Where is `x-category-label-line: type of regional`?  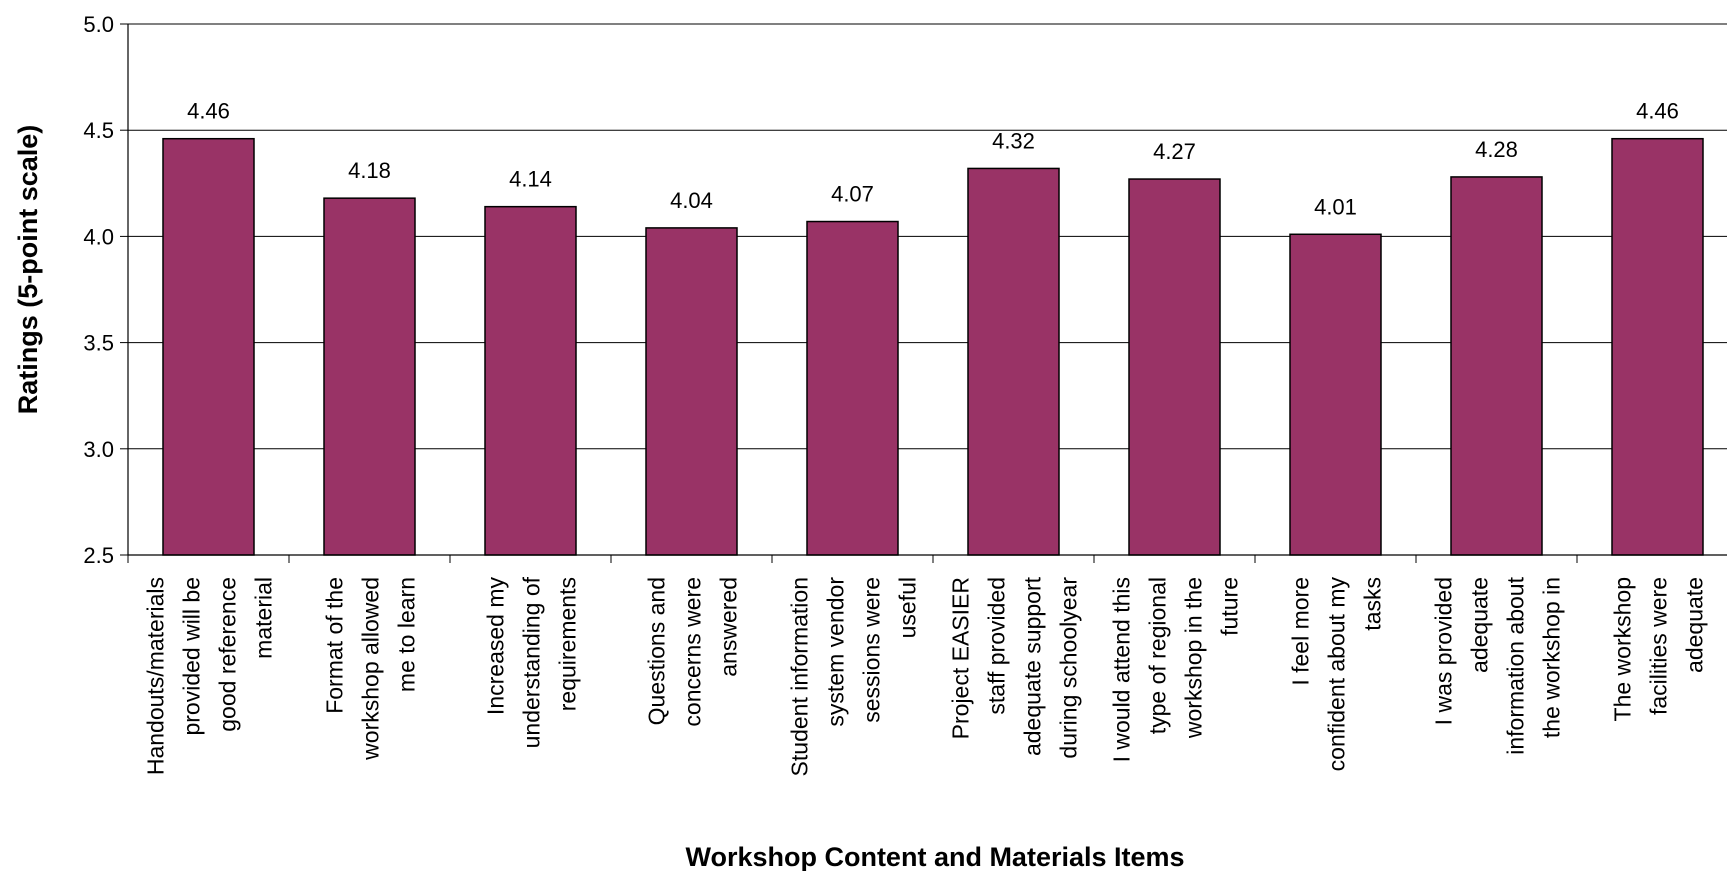
x-category-label-line: type of regional is located at coordinates (1158, 655).